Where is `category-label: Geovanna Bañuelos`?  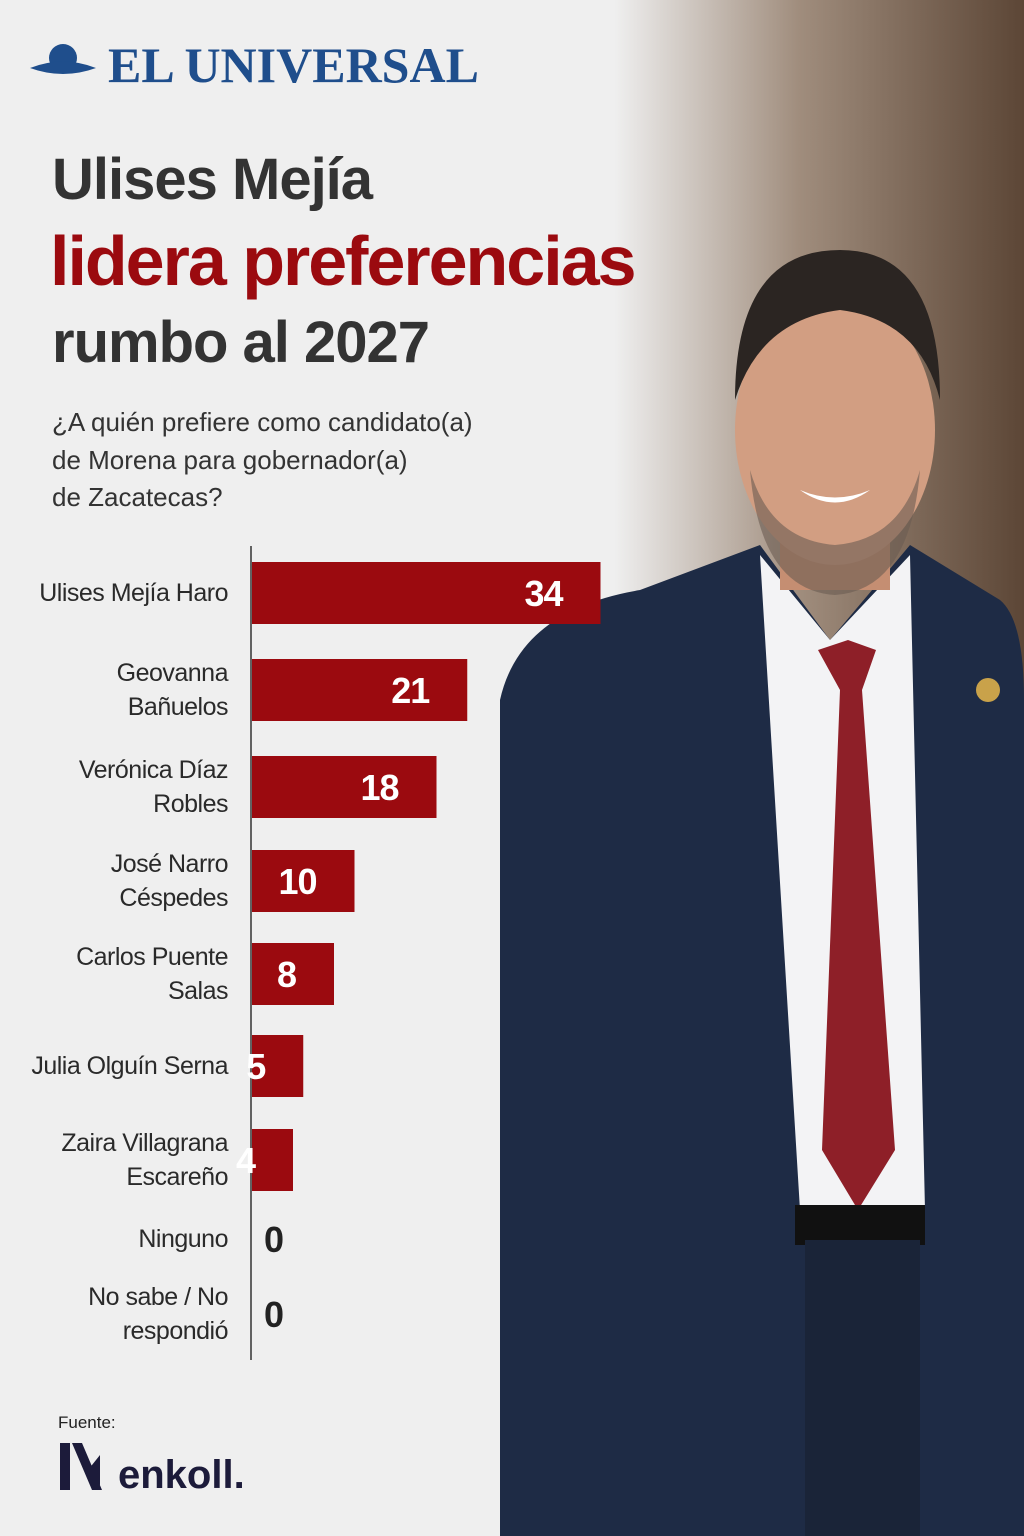 category-label: Geovanna Bañuelos is located at coordinates (172, 690).